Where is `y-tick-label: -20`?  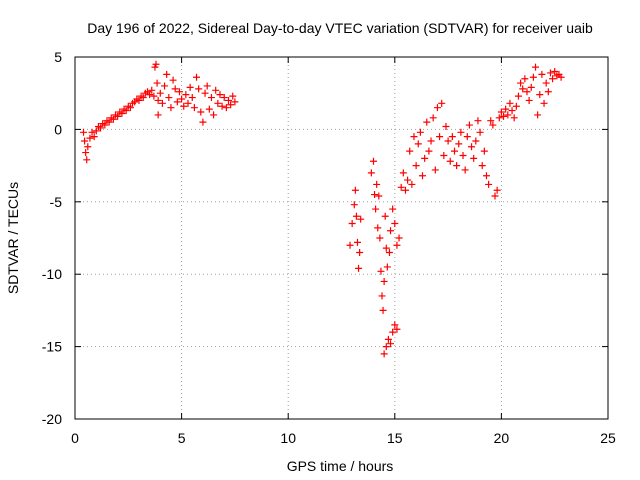 y-tick-label: -20 is located at coordinates (52, 419).